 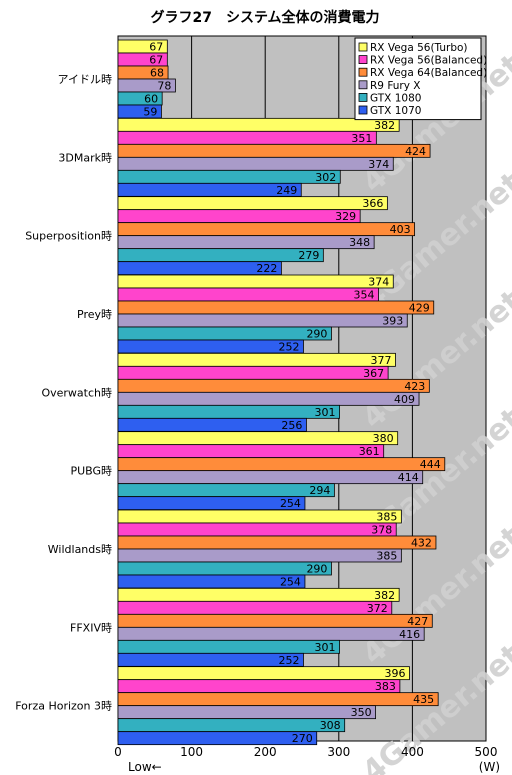 I want to click on legend-label: R9 Fury X, so click(x=395, y=86).